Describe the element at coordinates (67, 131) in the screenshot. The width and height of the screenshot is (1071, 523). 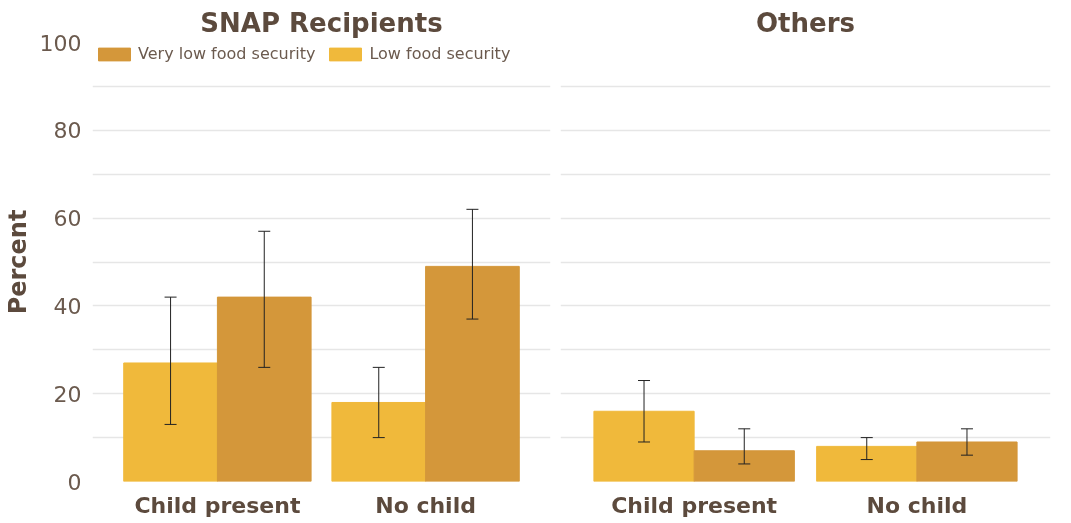
I see `y-tick-label: 80` at that location.